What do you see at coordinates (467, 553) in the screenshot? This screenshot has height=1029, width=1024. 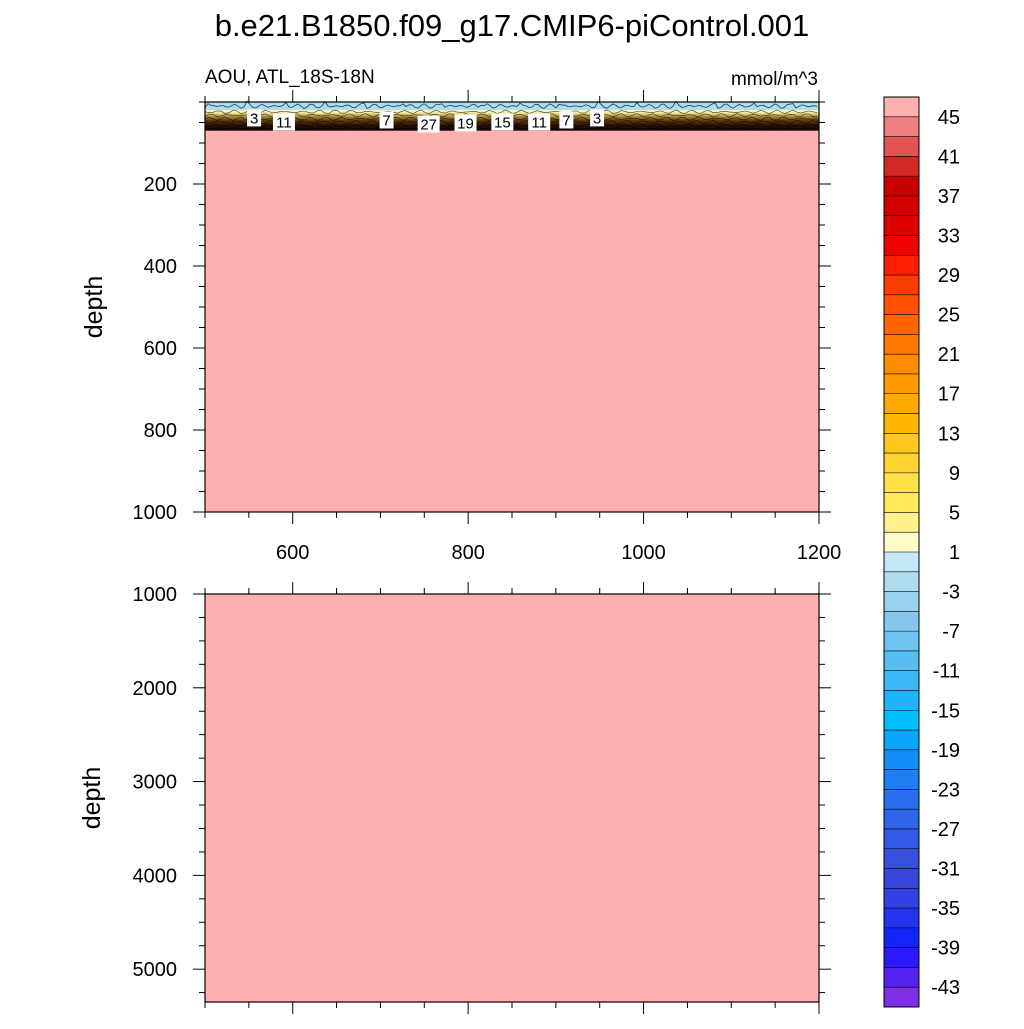 I see `x-tick-label: 800` at bounding box center [467, 553].